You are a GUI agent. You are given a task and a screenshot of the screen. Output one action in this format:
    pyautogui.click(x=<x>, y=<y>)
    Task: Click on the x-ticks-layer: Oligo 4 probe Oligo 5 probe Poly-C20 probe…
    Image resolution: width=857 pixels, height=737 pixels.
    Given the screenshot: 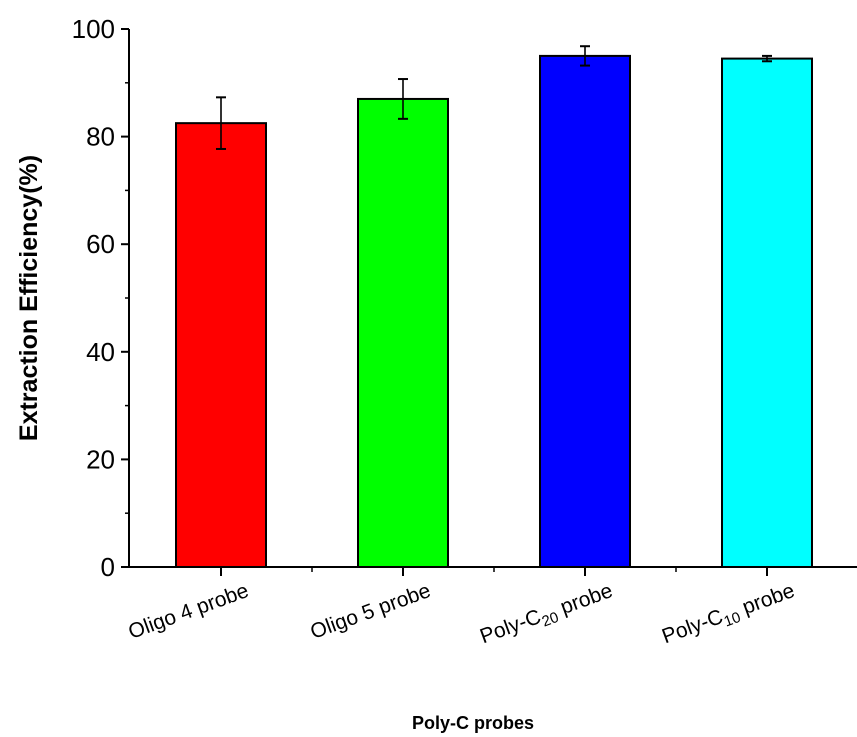 What is the action you would take?
    pyautogui.click(x=462, y=609)
    